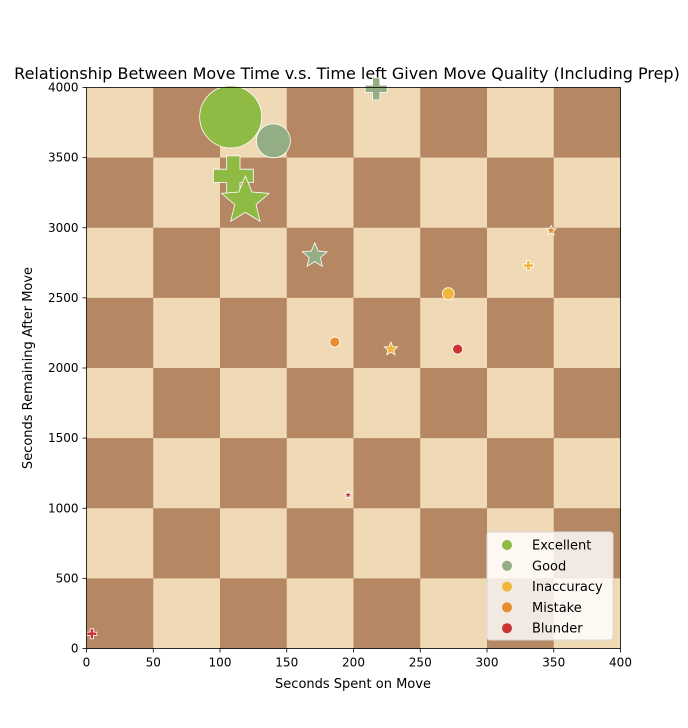 This screenshot has height=728, width=688. What do you see at coordinates (487, 663) in the screenshot?
I see `x-tick-label: 300` at bounding box center [487, 663].